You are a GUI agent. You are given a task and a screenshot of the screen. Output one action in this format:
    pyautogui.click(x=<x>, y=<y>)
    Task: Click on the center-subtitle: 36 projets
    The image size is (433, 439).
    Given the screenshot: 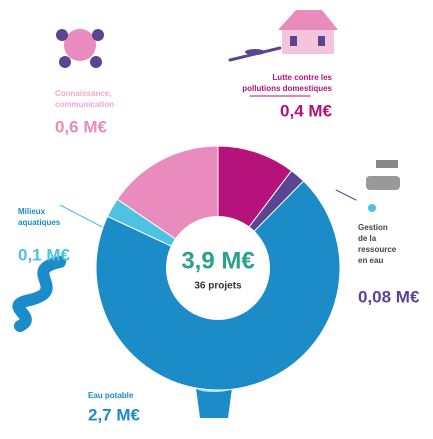 What is the action you would take?
    pyautogui.click(x=218, y=286)
    